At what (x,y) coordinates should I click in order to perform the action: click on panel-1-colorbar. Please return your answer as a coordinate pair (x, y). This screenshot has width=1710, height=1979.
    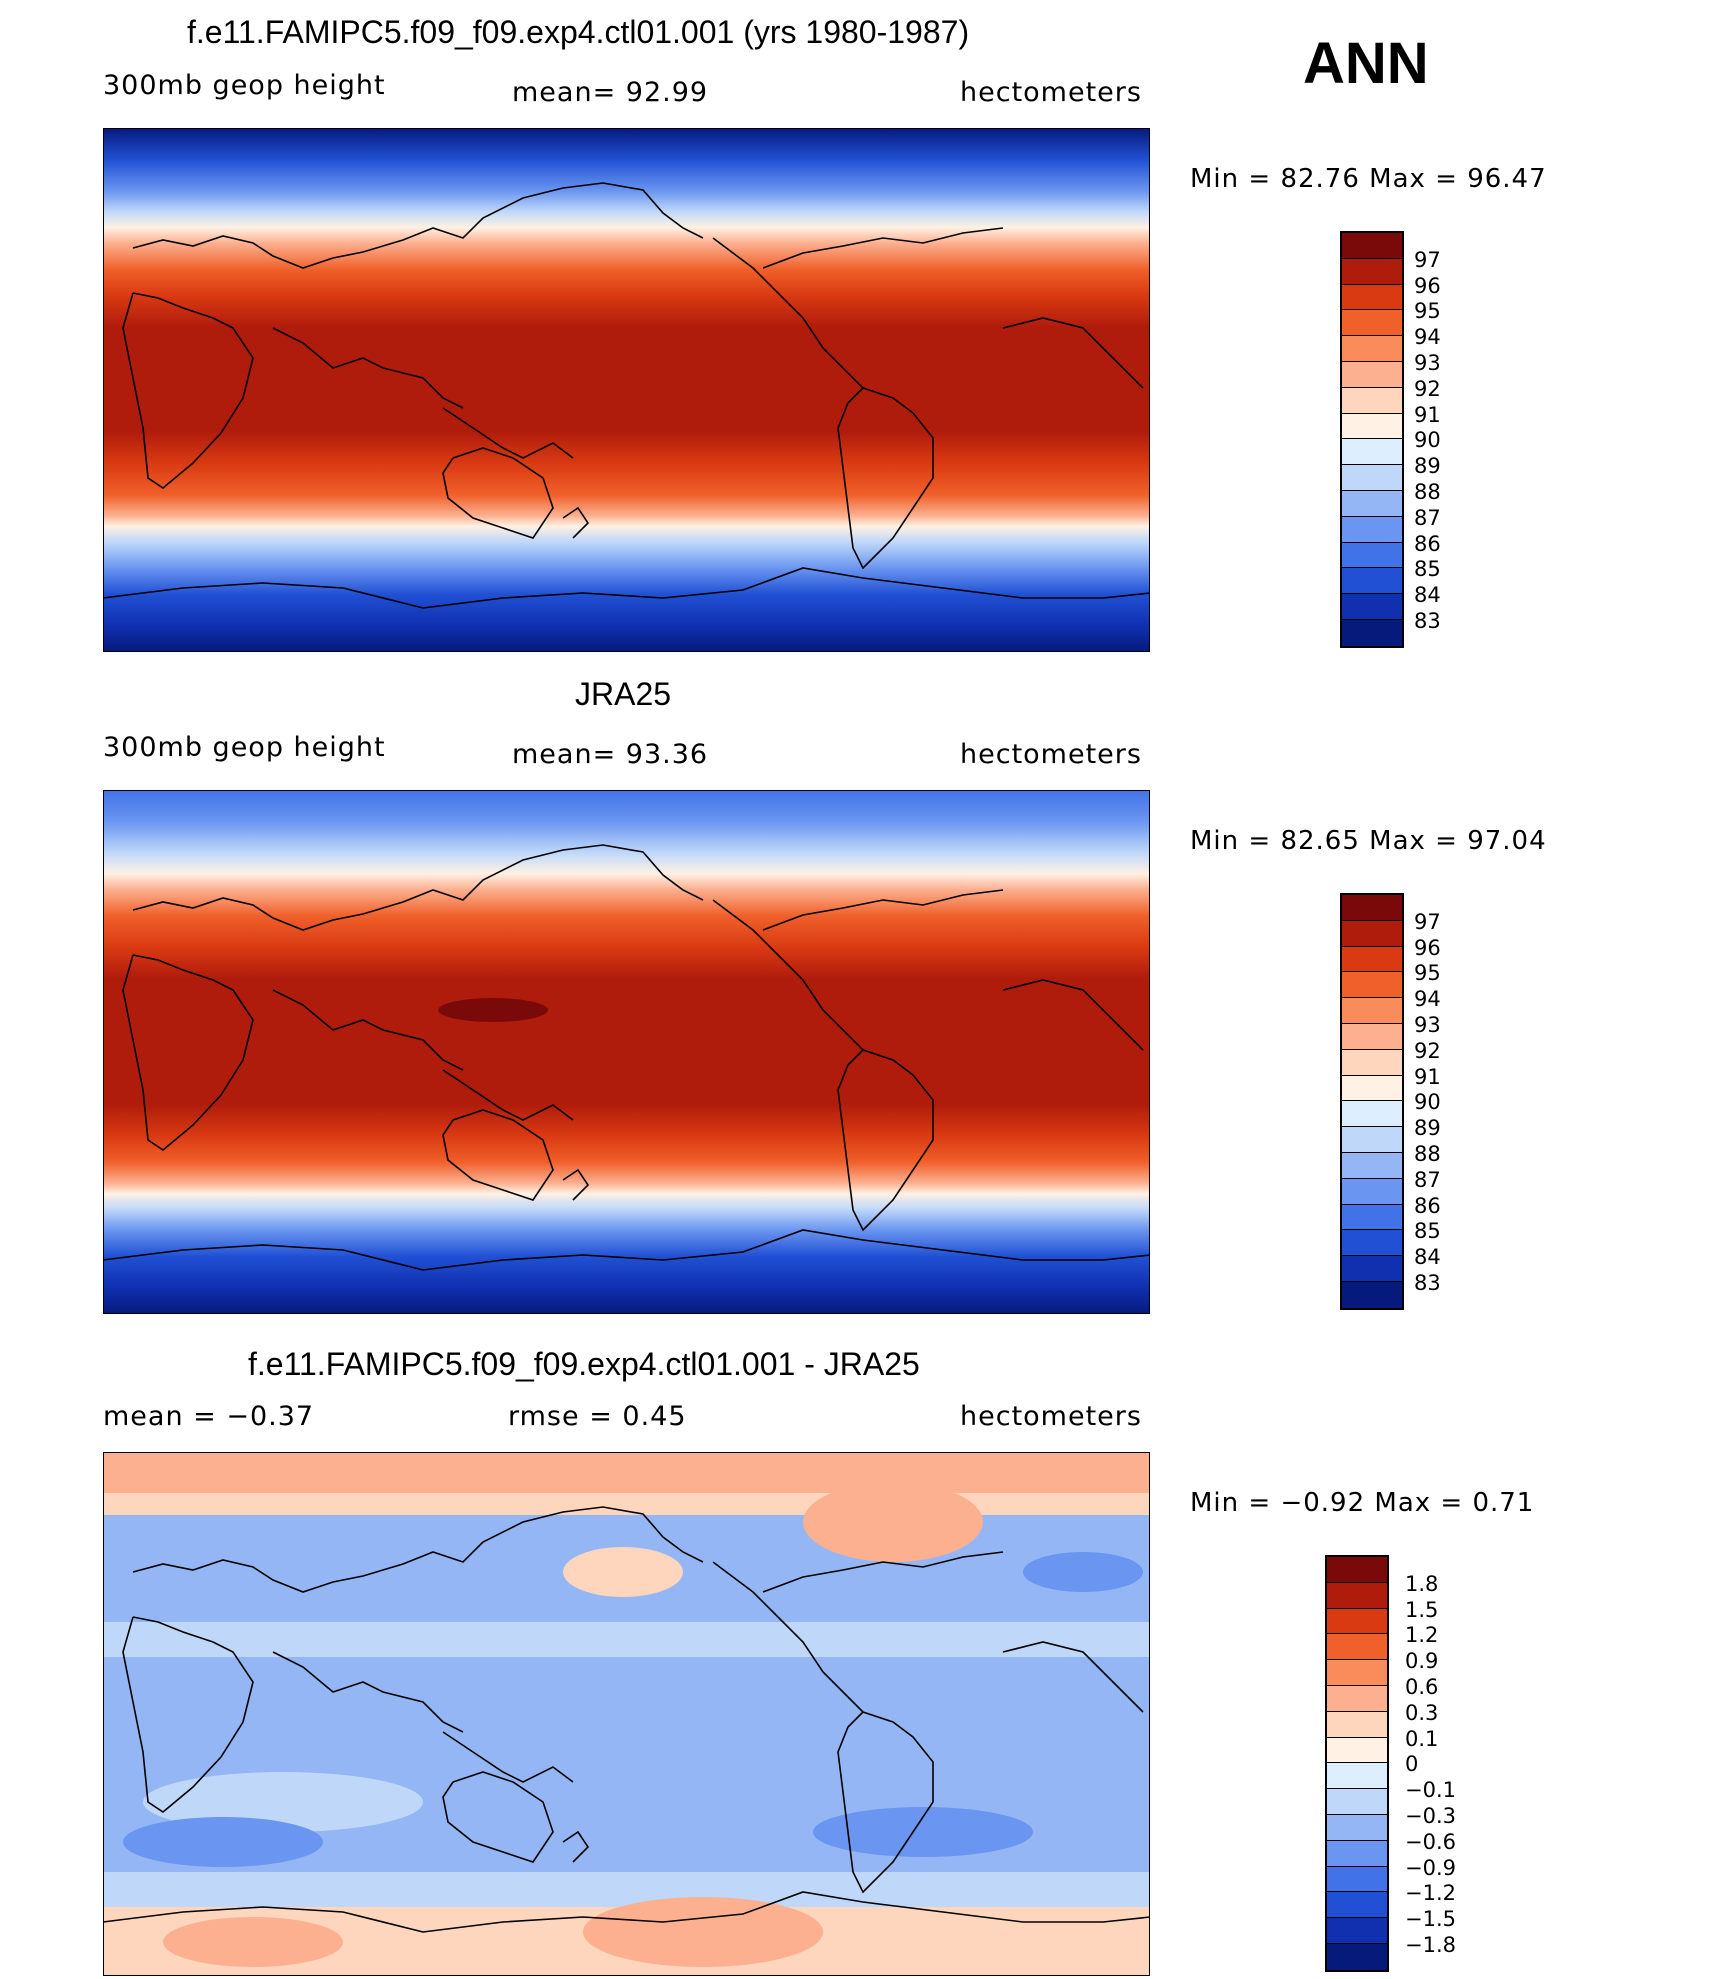
    Looking at the image, I should click on (1372, 439).